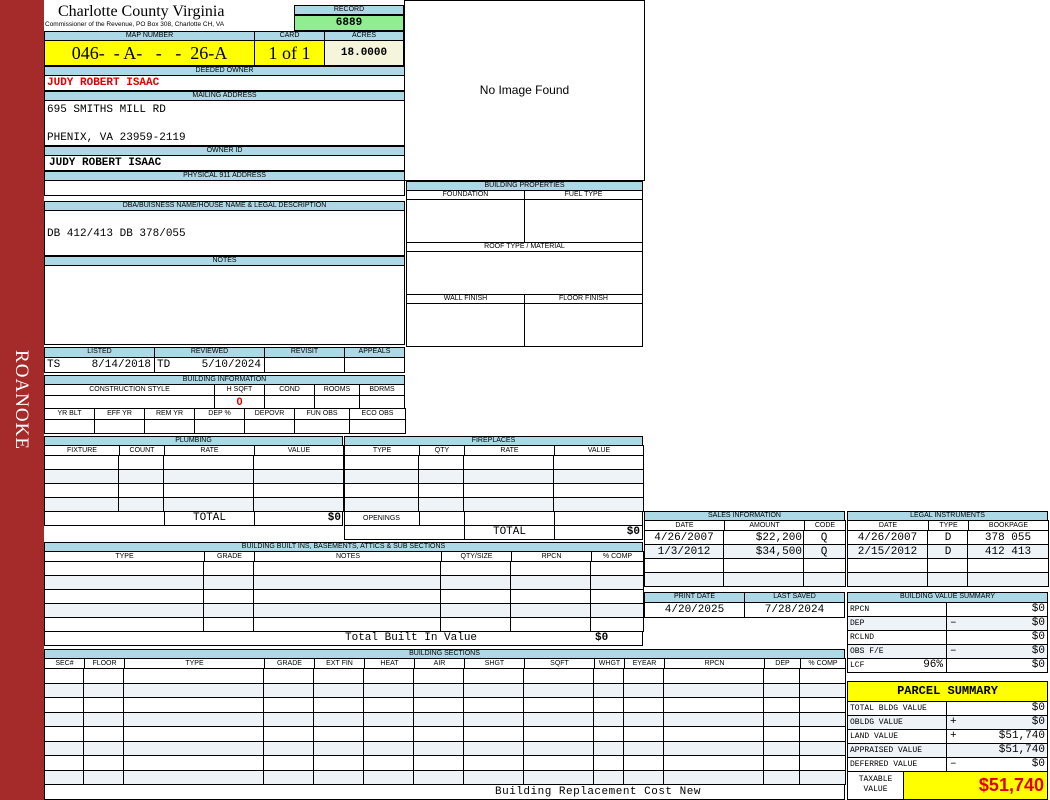  I want to click on property-image: No Image Found, so click(524, 90).